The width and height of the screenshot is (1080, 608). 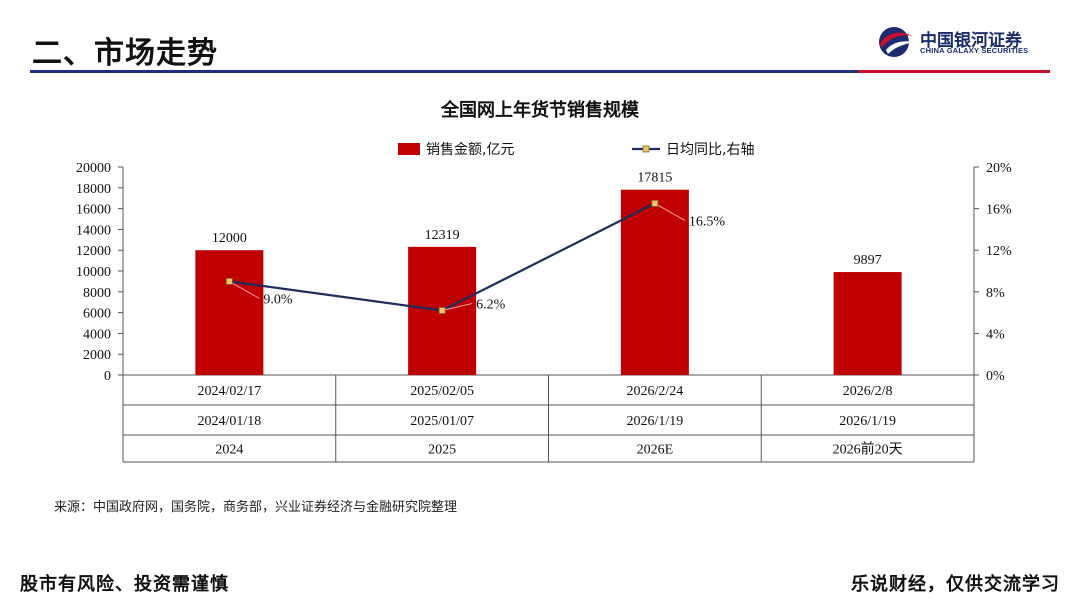 What do you see at coordinates (93, 210) in the screenshot?
I see `y-left-tick-label: 16000` at bounding box center [93, 210].